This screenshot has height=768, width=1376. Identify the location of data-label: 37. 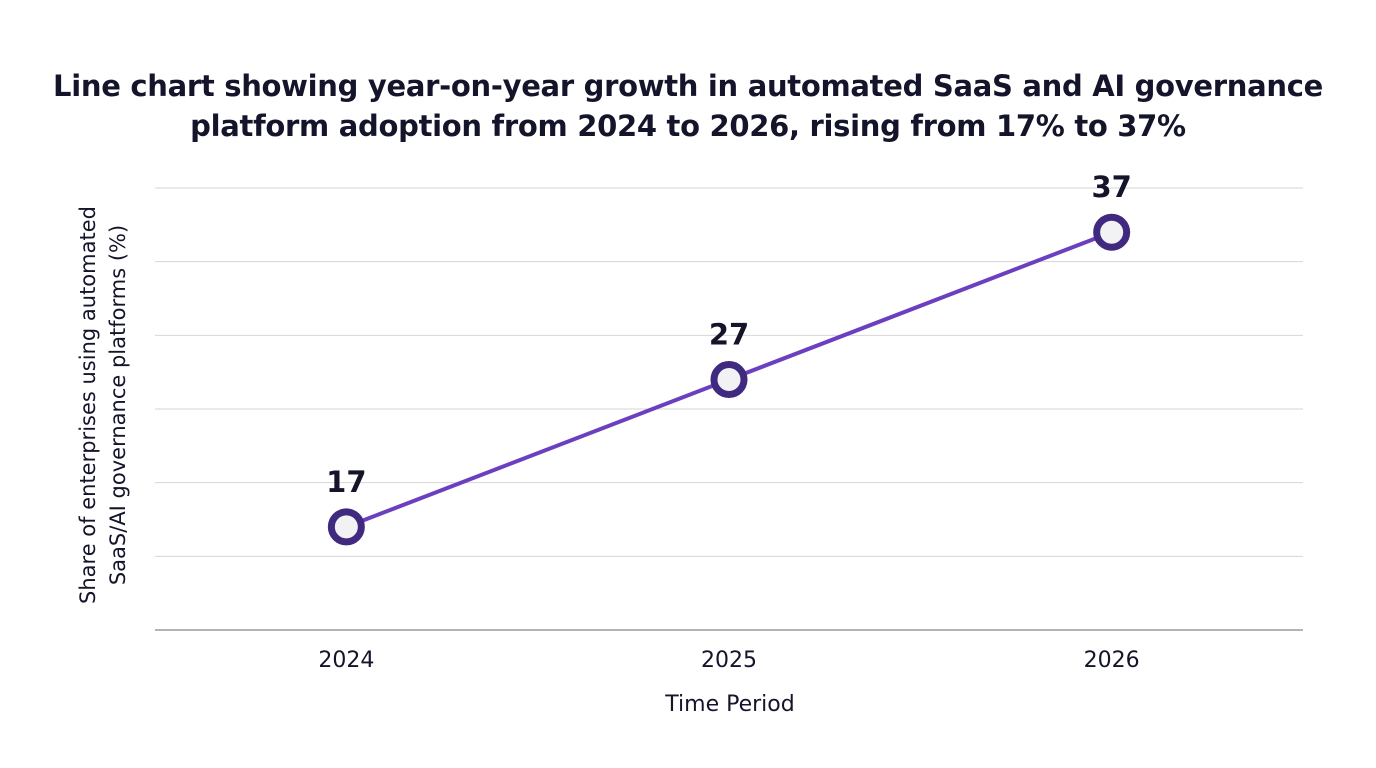
(1111, 187).